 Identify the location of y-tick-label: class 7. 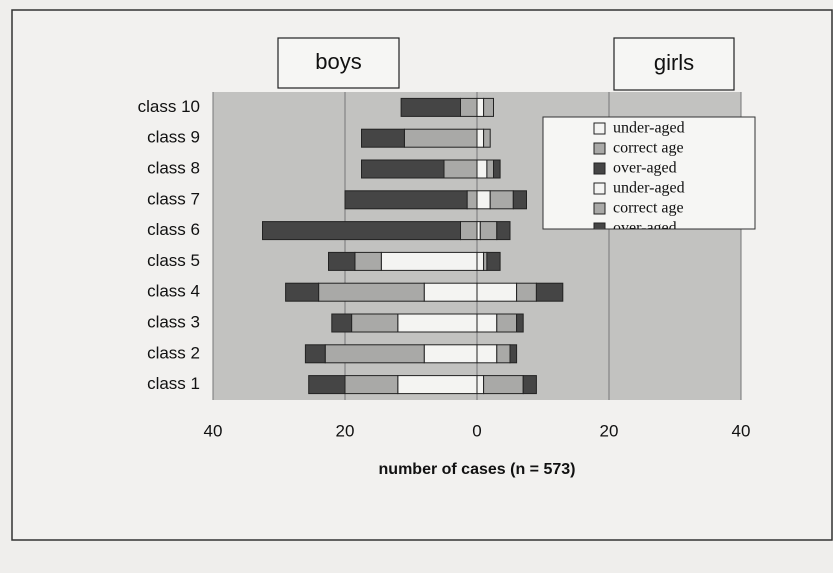
(173, 198).